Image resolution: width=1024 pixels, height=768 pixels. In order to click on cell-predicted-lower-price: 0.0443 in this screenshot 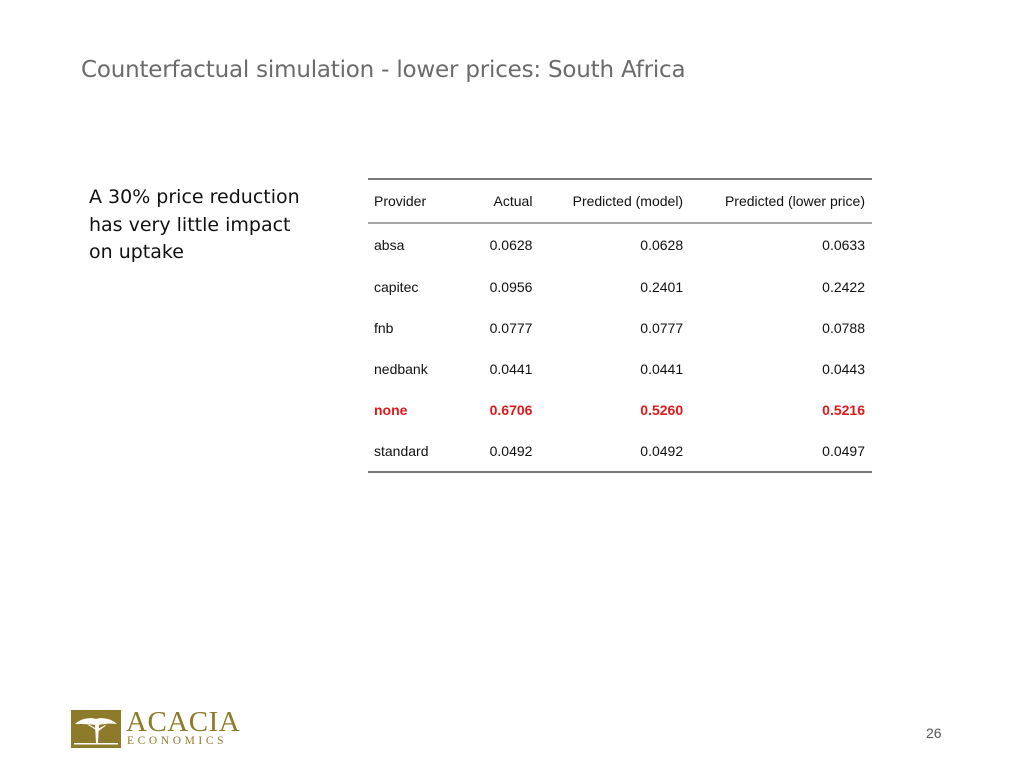, I will do `click(843, 368)`.